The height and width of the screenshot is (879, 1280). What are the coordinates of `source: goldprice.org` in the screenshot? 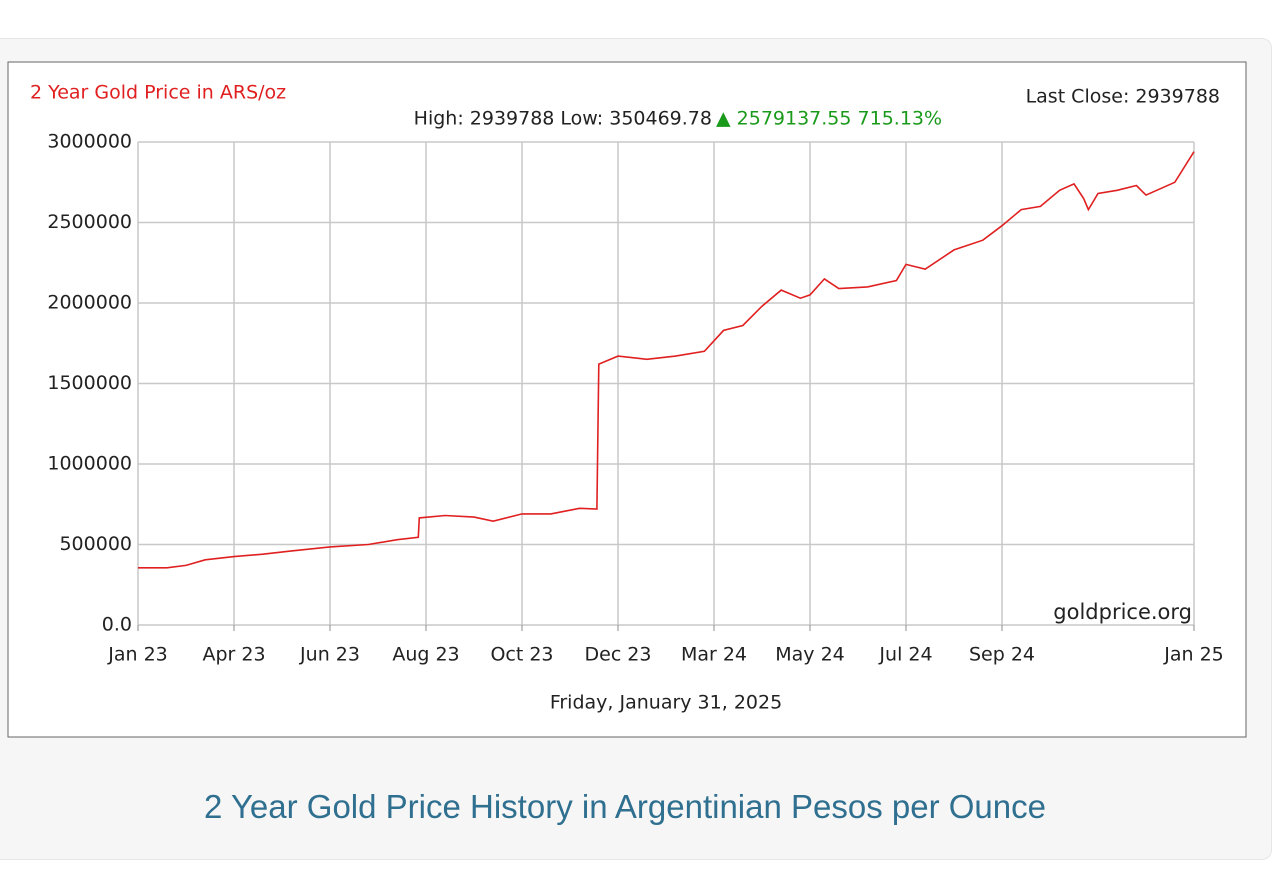 It's located at (1122, 612).